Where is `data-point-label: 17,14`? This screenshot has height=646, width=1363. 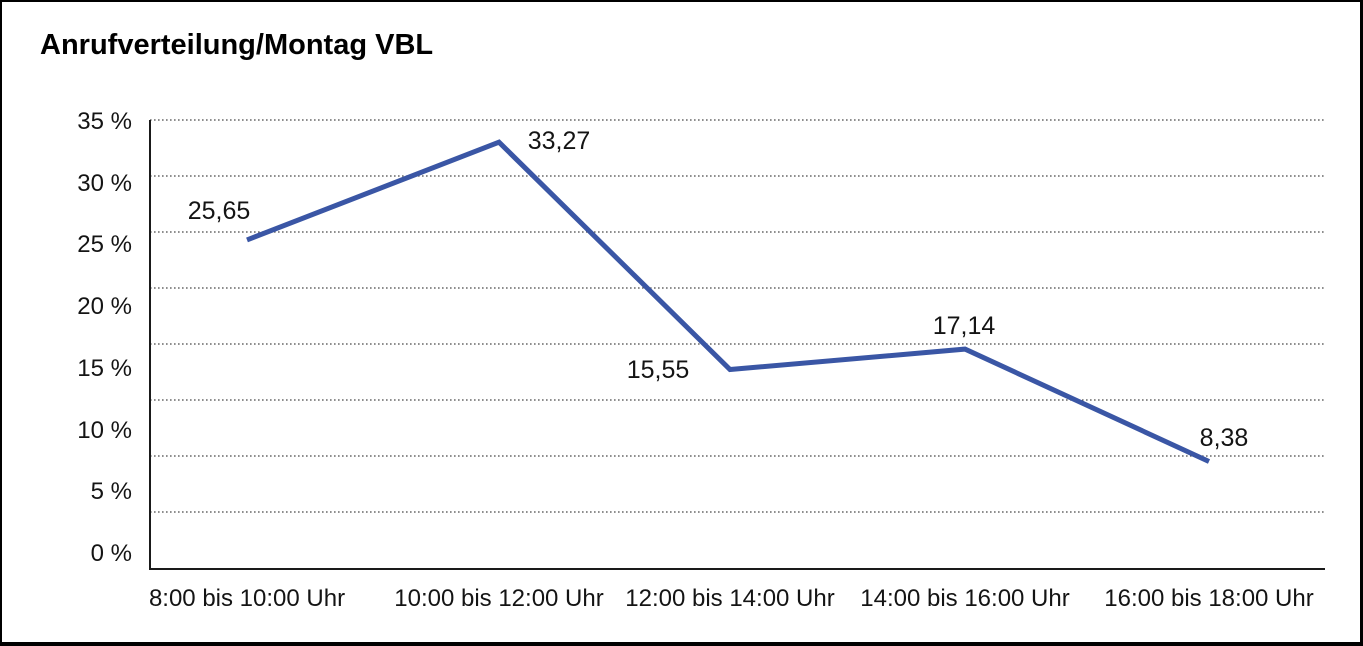
data-point-label: 17,14 is located at coordinates (964, 326).